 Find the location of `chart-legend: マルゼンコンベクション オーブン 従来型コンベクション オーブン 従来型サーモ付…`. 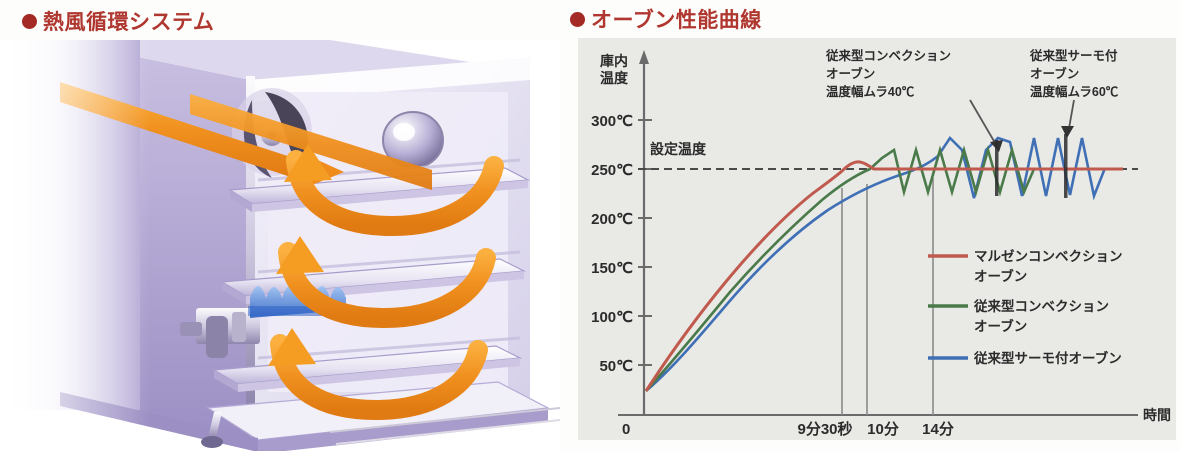

chart-legend: マルゼンコンベクション オーブン 従来型コンベクション オーブン 従来型サーモ付… is located at coordinates (1025, 307).